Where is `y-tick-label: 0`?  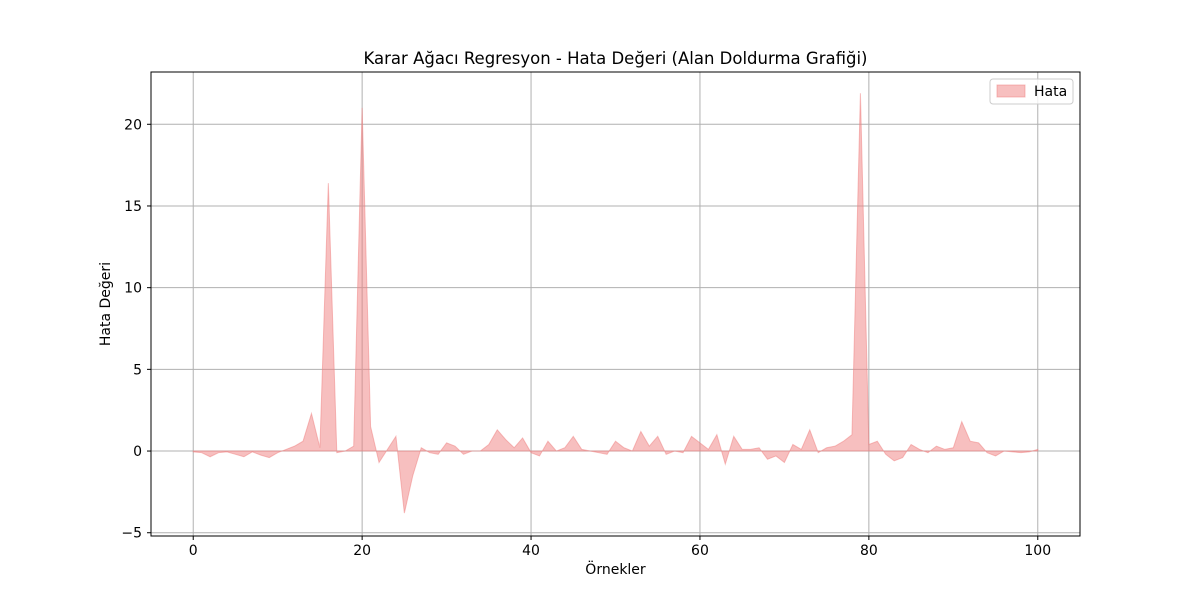
y-tick-label: 0 is located at coordinates (137, 452).